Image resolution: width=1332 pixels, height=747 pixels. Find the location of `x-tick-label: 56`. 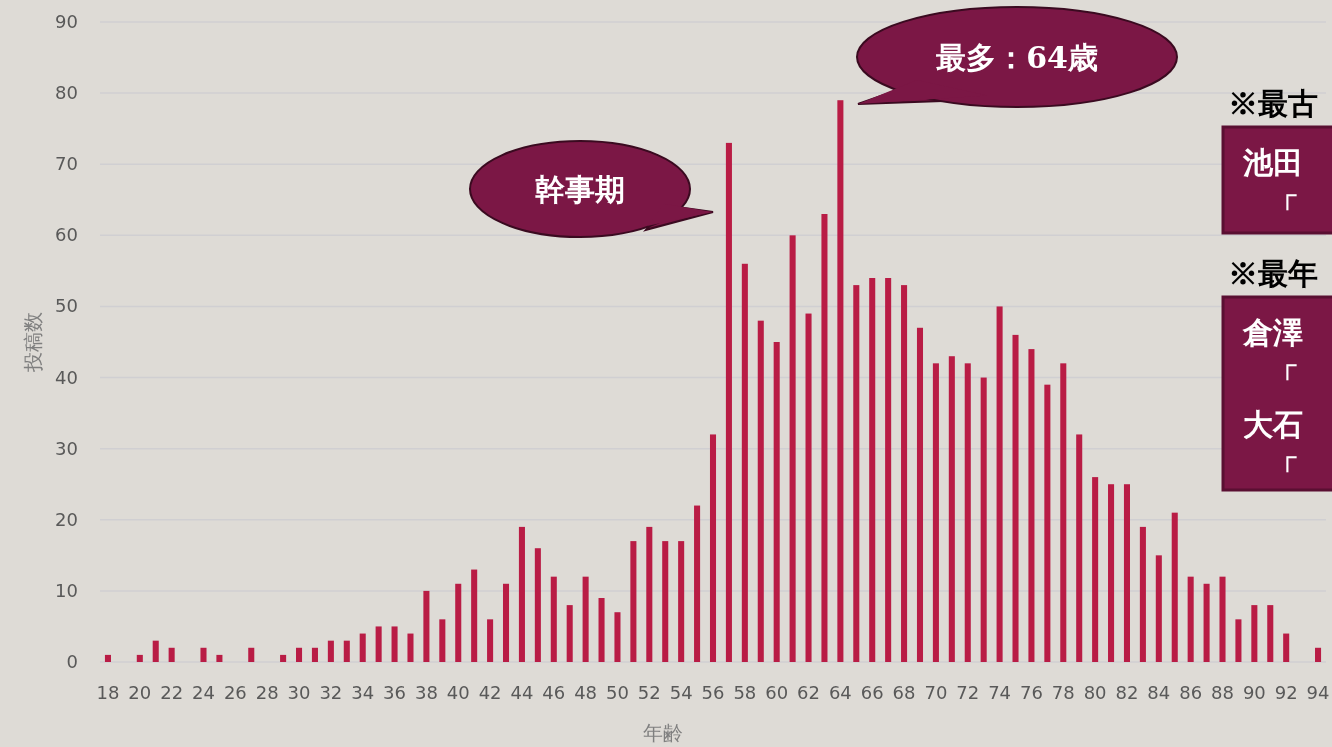

x-tick-label: 56 is located at coordinates (713, 692).